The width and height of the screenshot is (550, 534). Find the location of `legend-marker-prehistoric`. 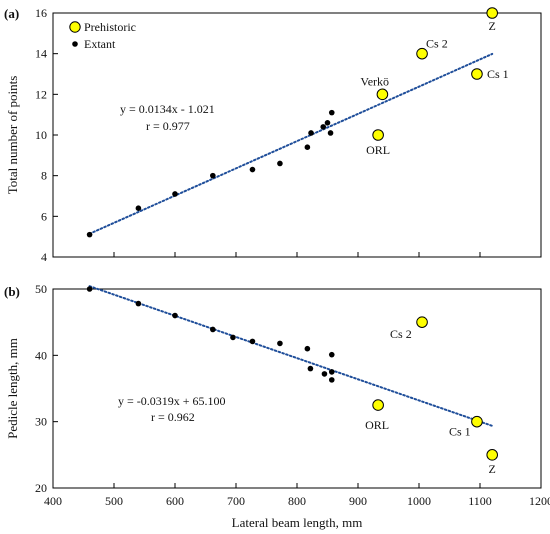

legend-marker-prehistoric is located at coordinates (75, 27).